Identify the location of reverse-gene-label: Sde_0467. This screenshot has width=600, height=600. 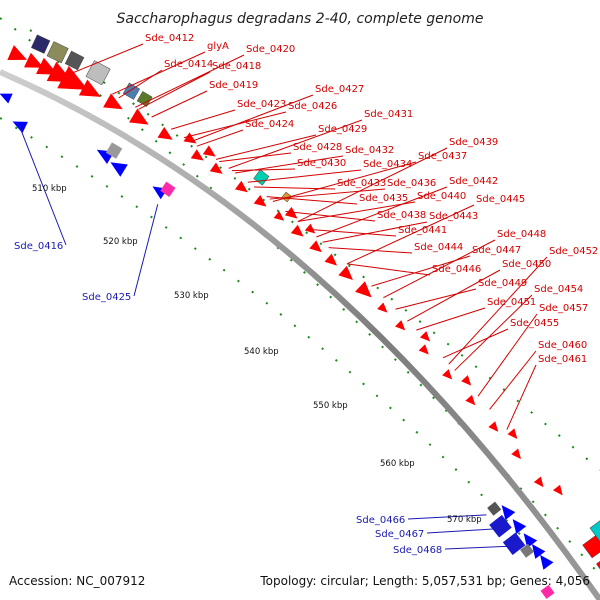
(399, 534).